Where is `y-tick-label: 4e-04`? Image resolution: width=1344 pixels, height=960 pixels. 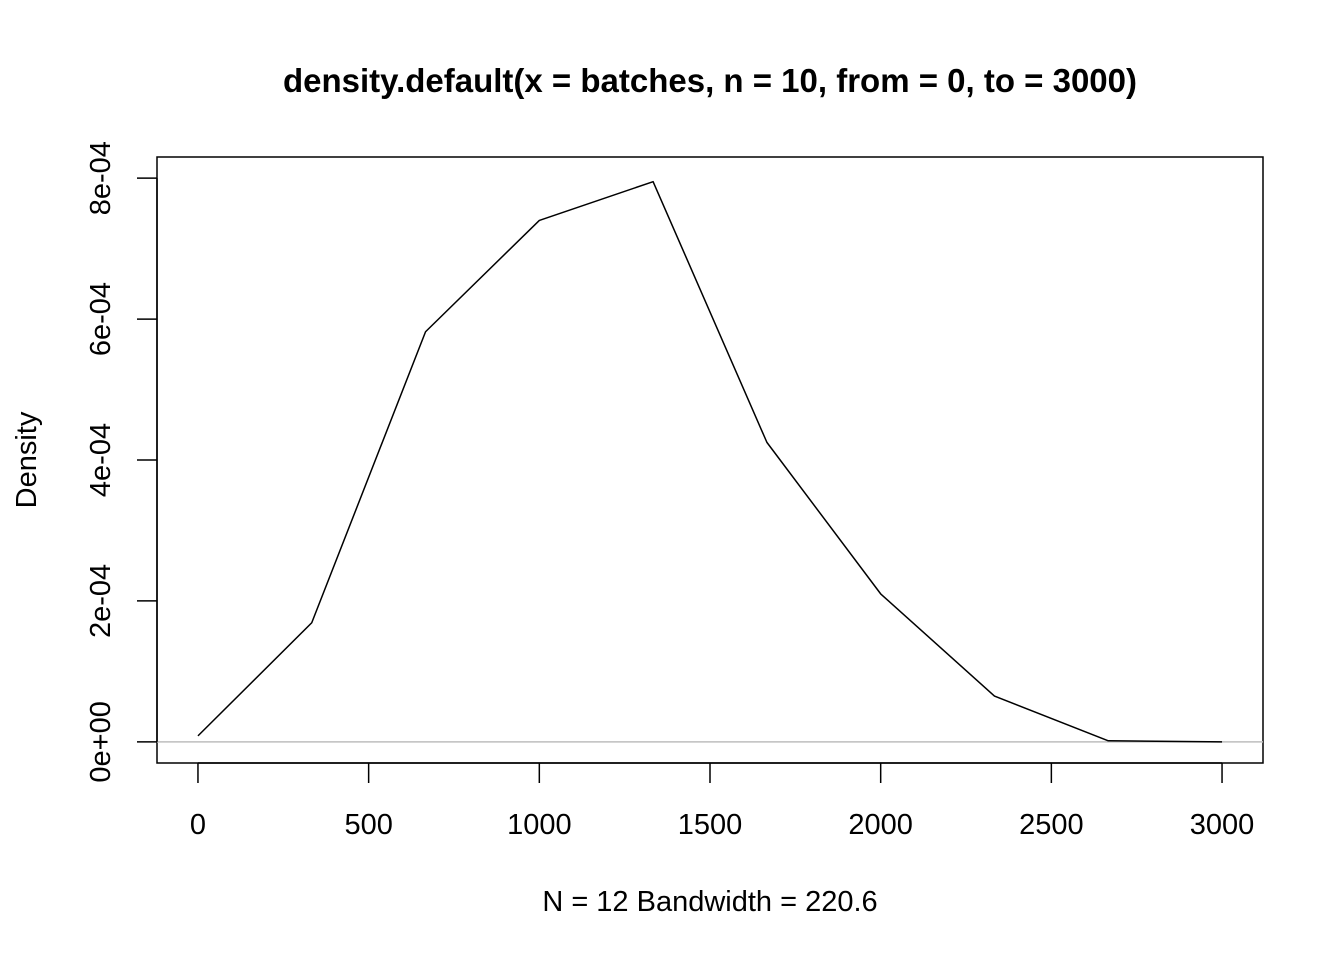
y-tick-label: 4e-04 is located at coordinates (101, 460).